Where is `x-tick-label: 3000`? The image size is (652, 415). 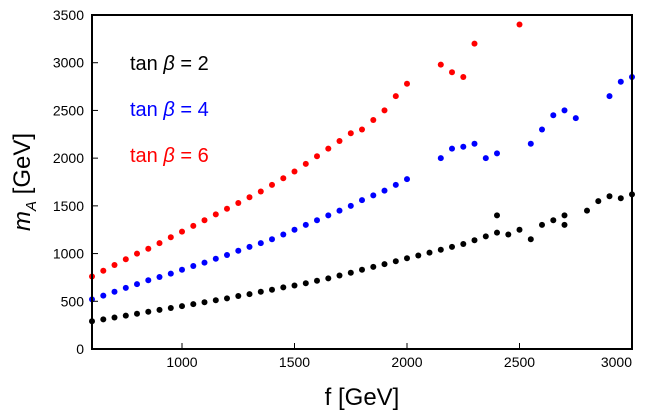 x-tick-label: 3000 is located at coordinates (616, 362).